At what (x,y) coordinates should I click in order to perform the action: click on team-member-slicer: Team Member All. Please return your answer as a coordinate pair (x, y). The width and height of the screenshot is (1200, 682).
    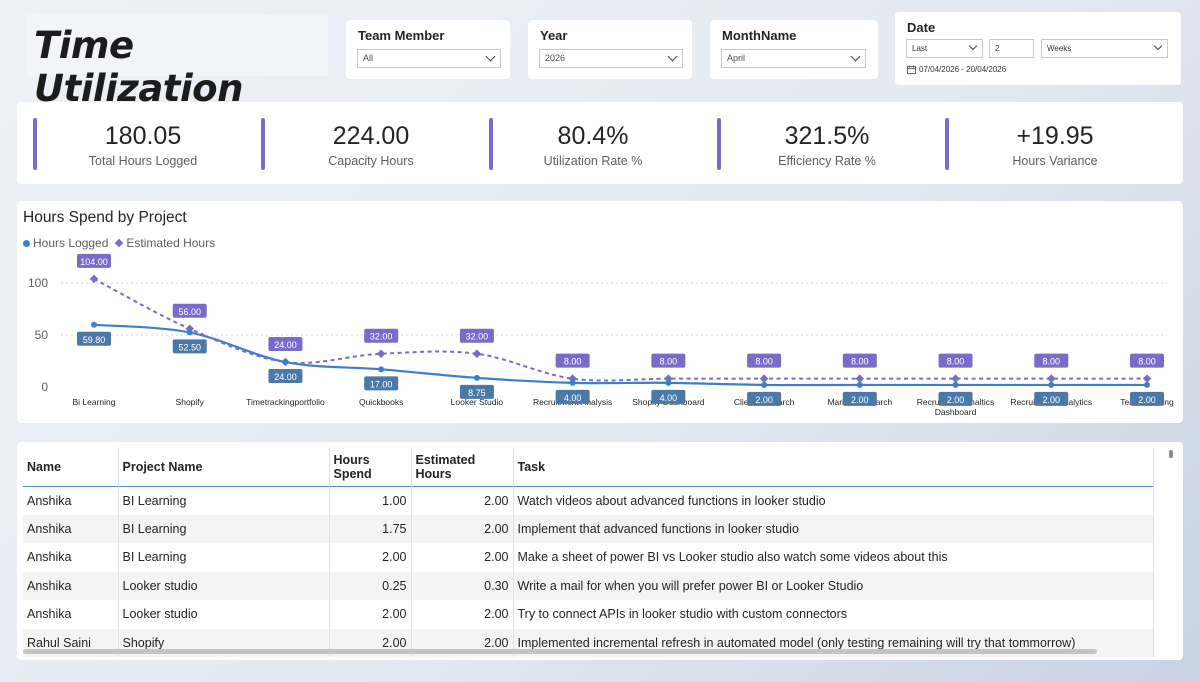
    Looking at the image, I should click on (428, 49).